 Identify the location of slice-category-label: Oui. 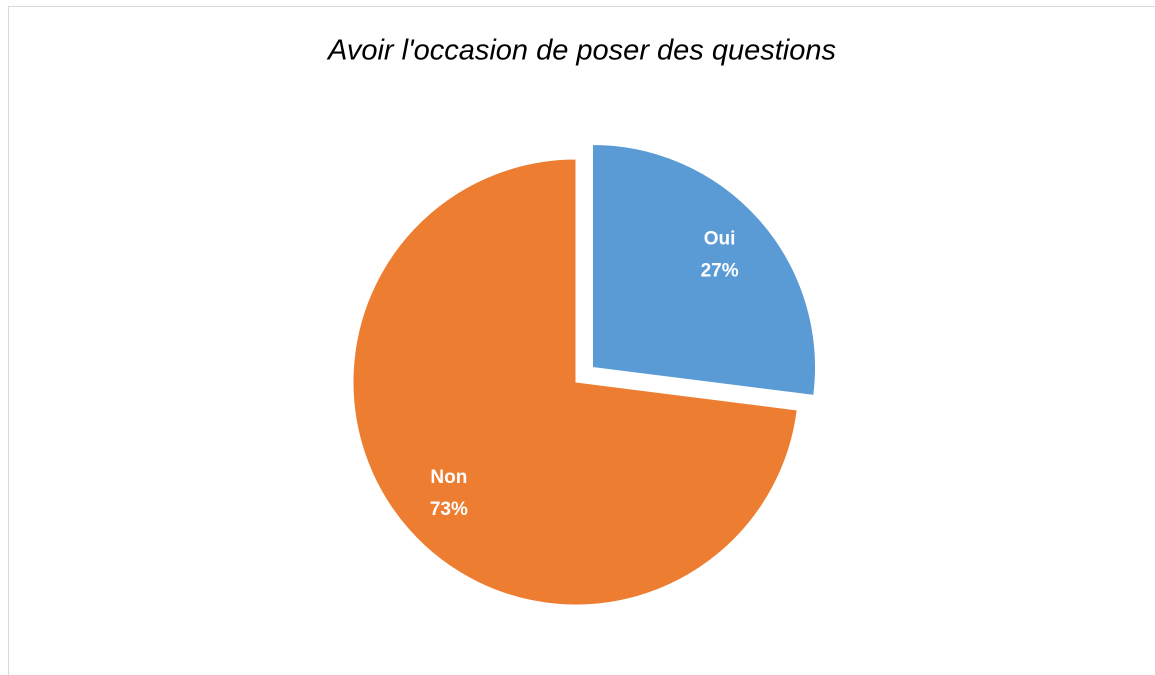
(720, 238).